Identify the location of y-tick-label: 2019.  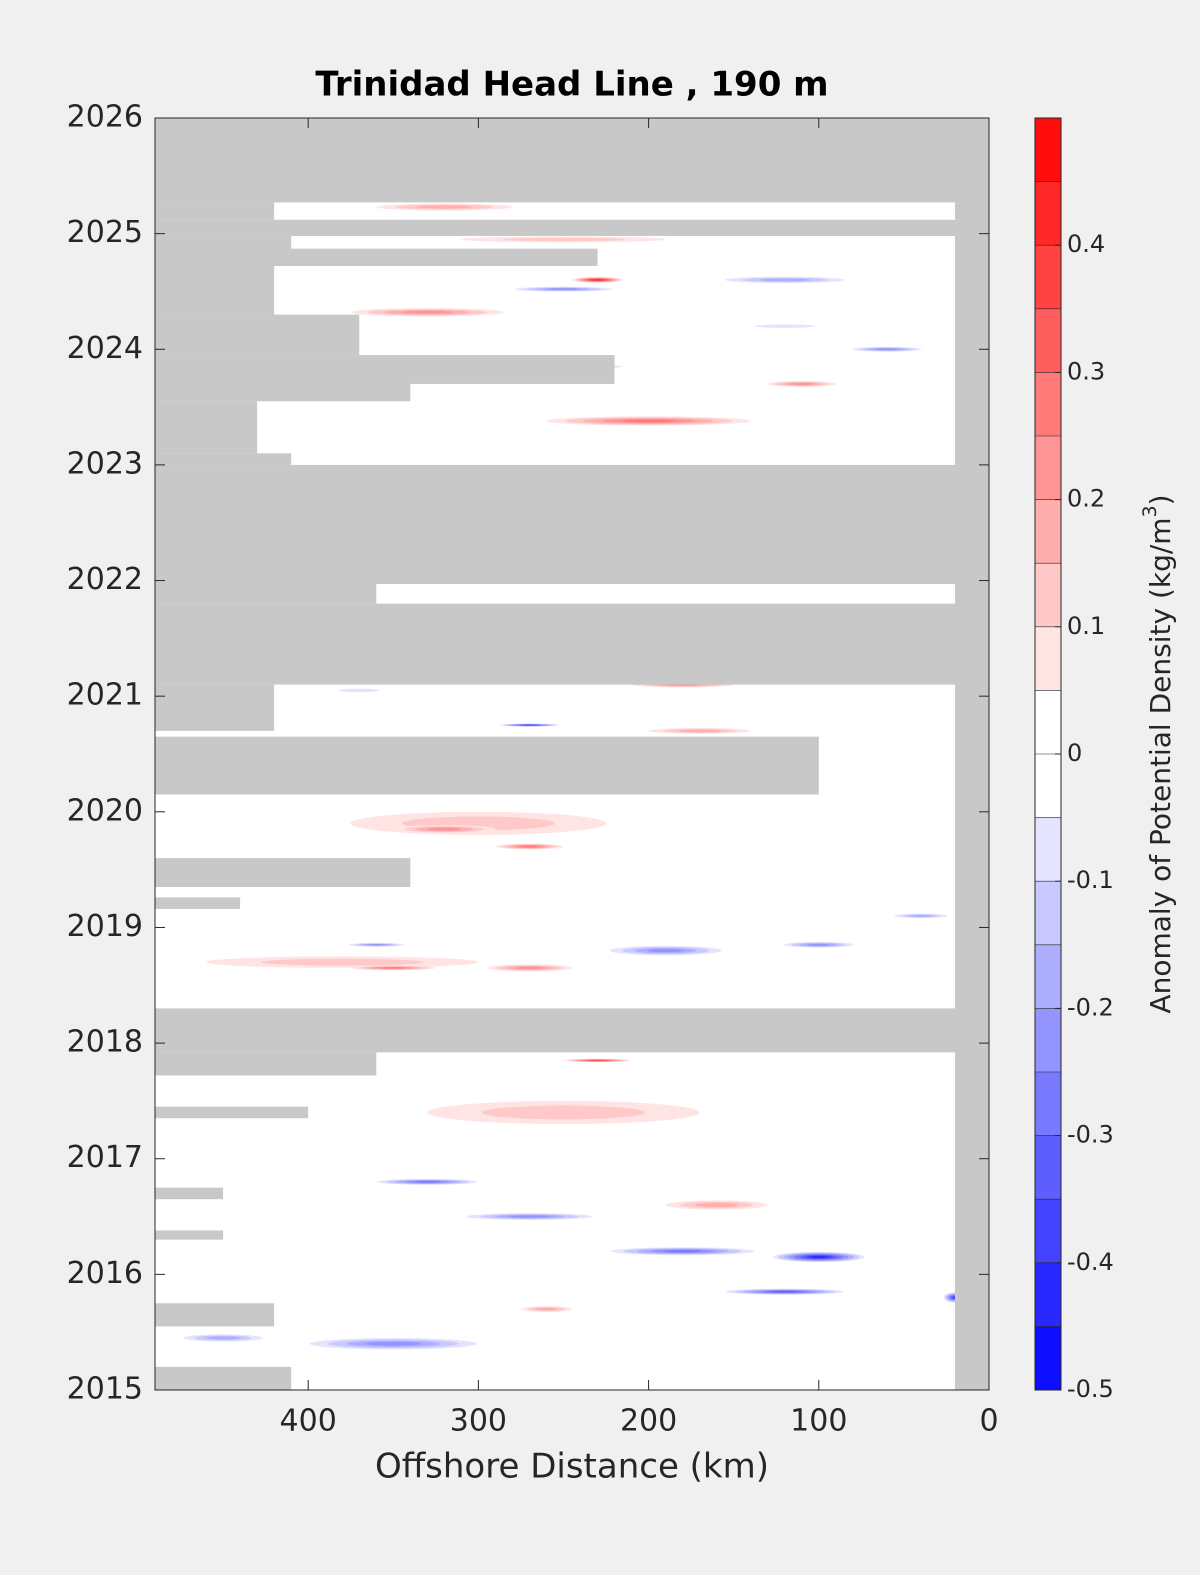
(105, 926).